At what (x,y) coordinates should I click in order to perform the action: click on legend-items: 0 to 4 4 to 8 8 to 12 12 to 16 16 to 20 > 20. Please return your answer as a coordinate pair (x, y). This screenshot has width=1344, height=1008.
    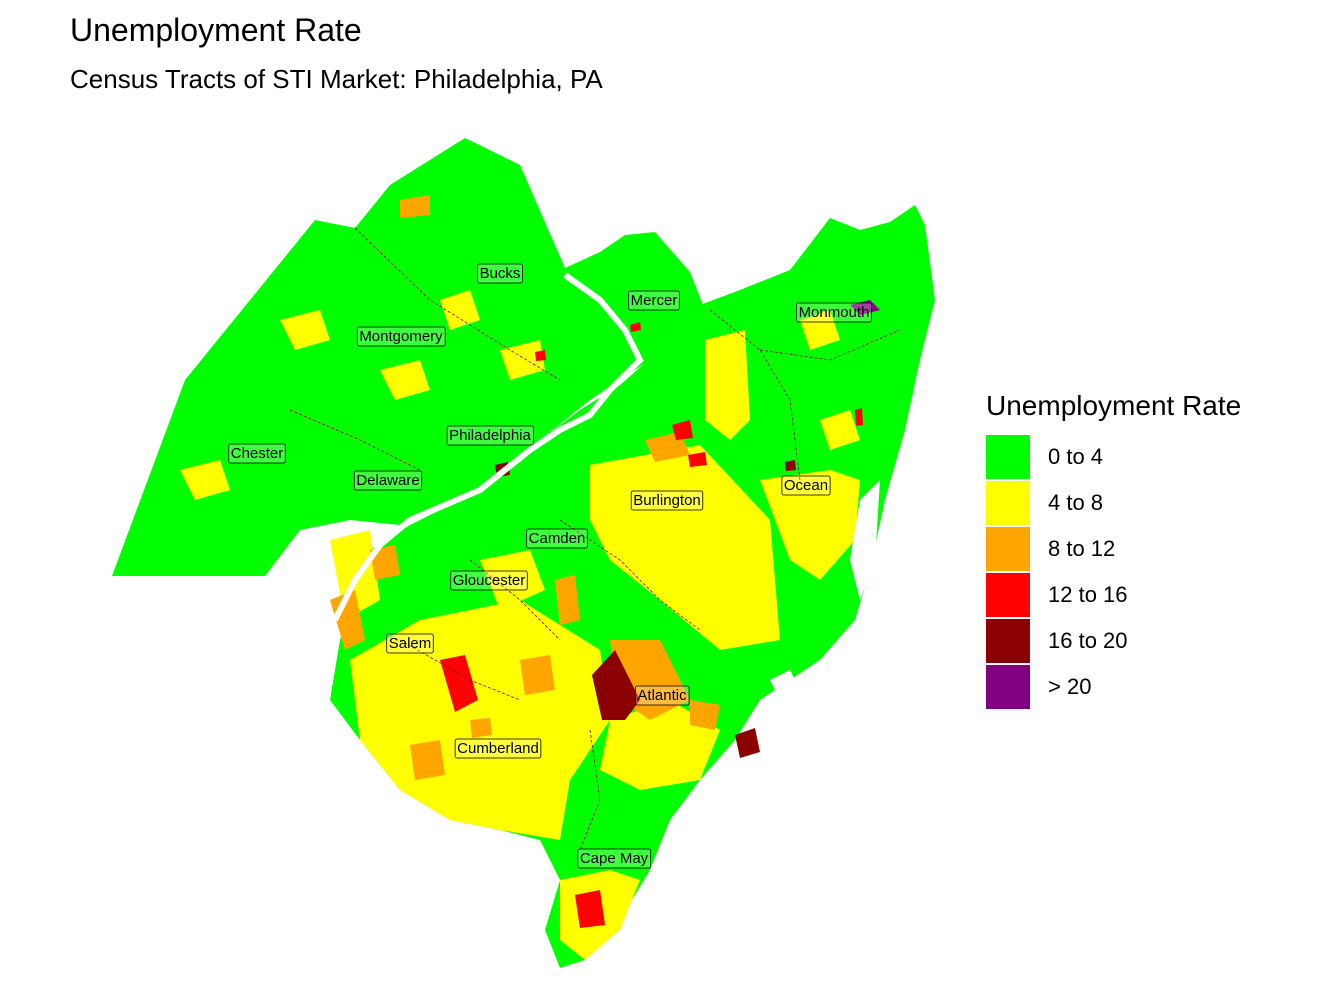
    Looking at the image, I should click on (1113, 572).